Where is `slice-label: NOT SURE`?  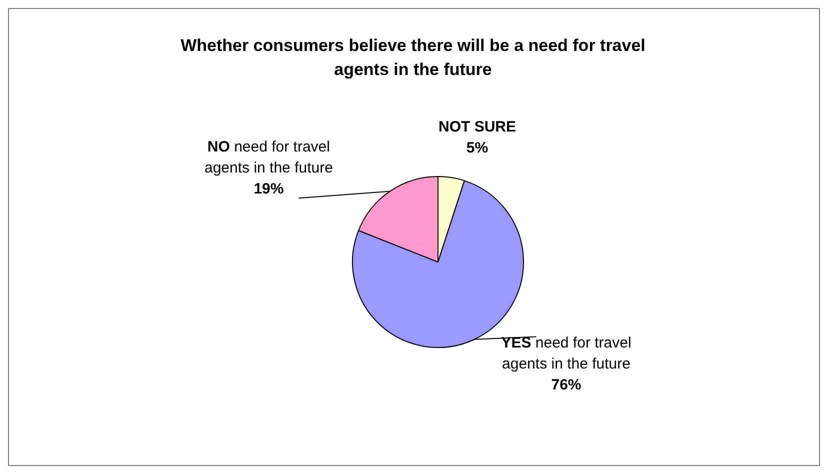
slice-label: NOT SURE is located at coordinates (477, 127).